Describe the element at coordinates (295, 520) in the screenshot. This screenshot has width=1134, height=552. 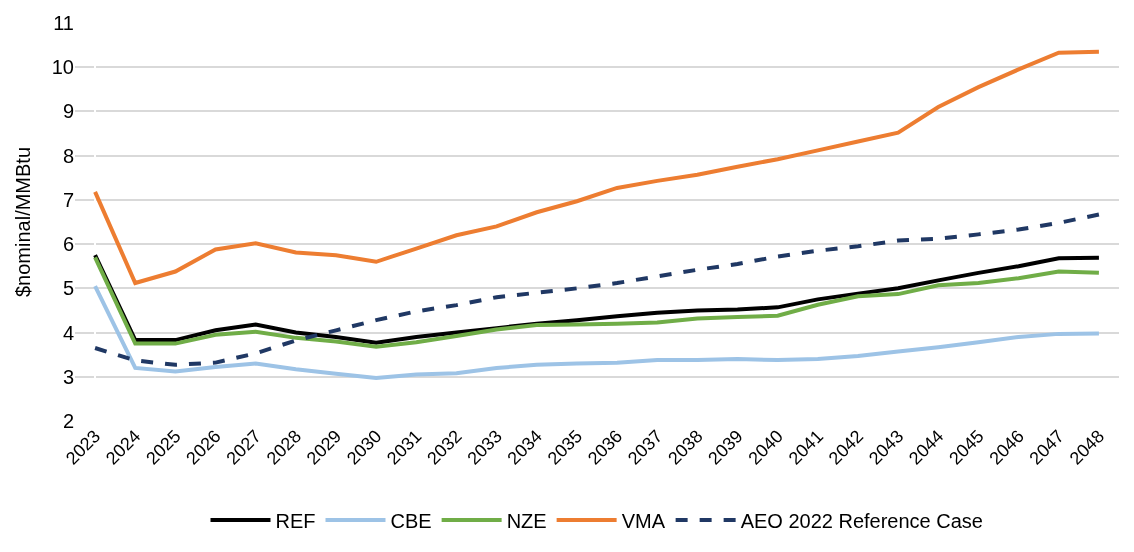
I see `legend-label: REF` at that location.